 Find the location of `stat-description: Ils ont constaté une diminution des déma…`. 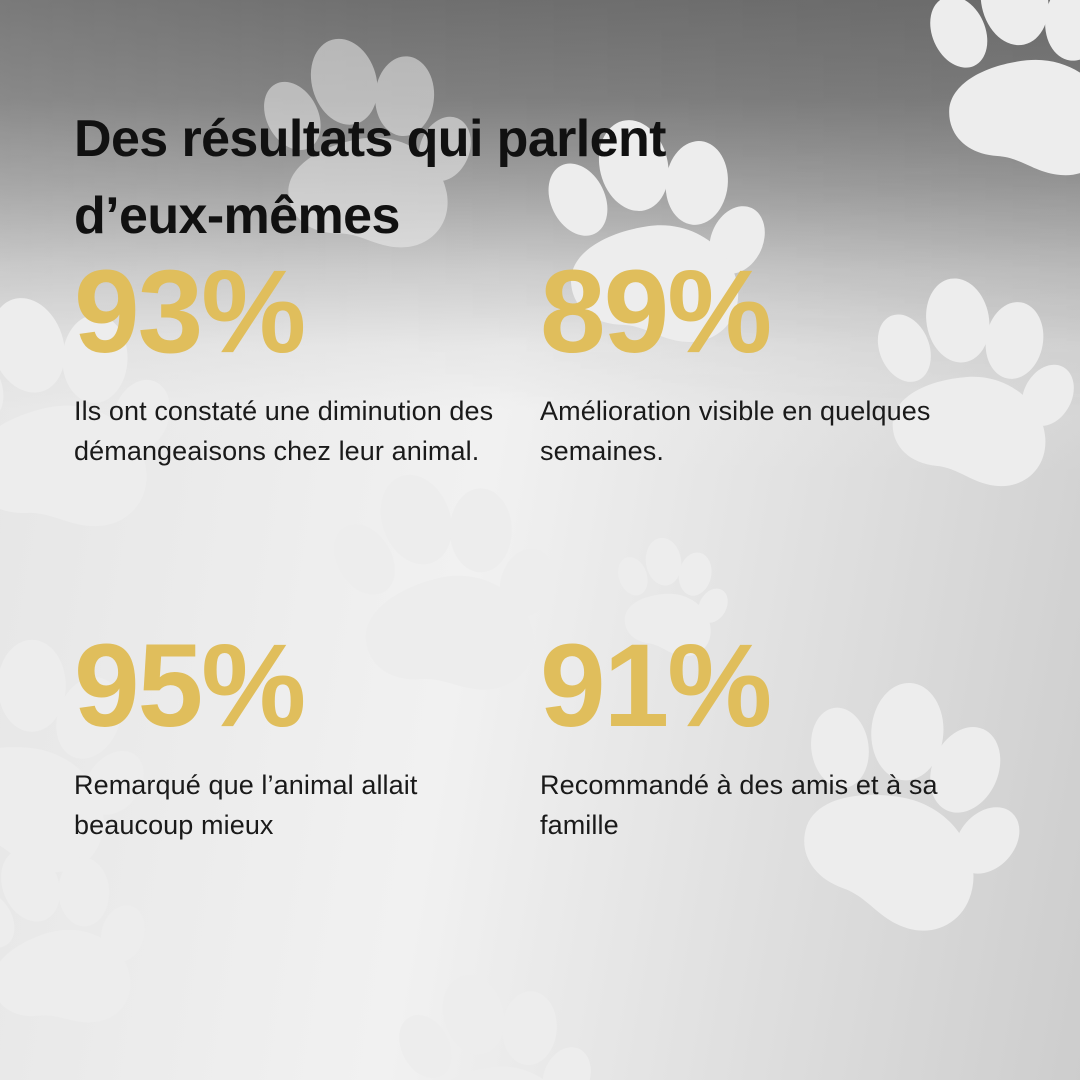

stat-description: Ils ont constaté une diminution des déma… is located at coordinates (284, 431).